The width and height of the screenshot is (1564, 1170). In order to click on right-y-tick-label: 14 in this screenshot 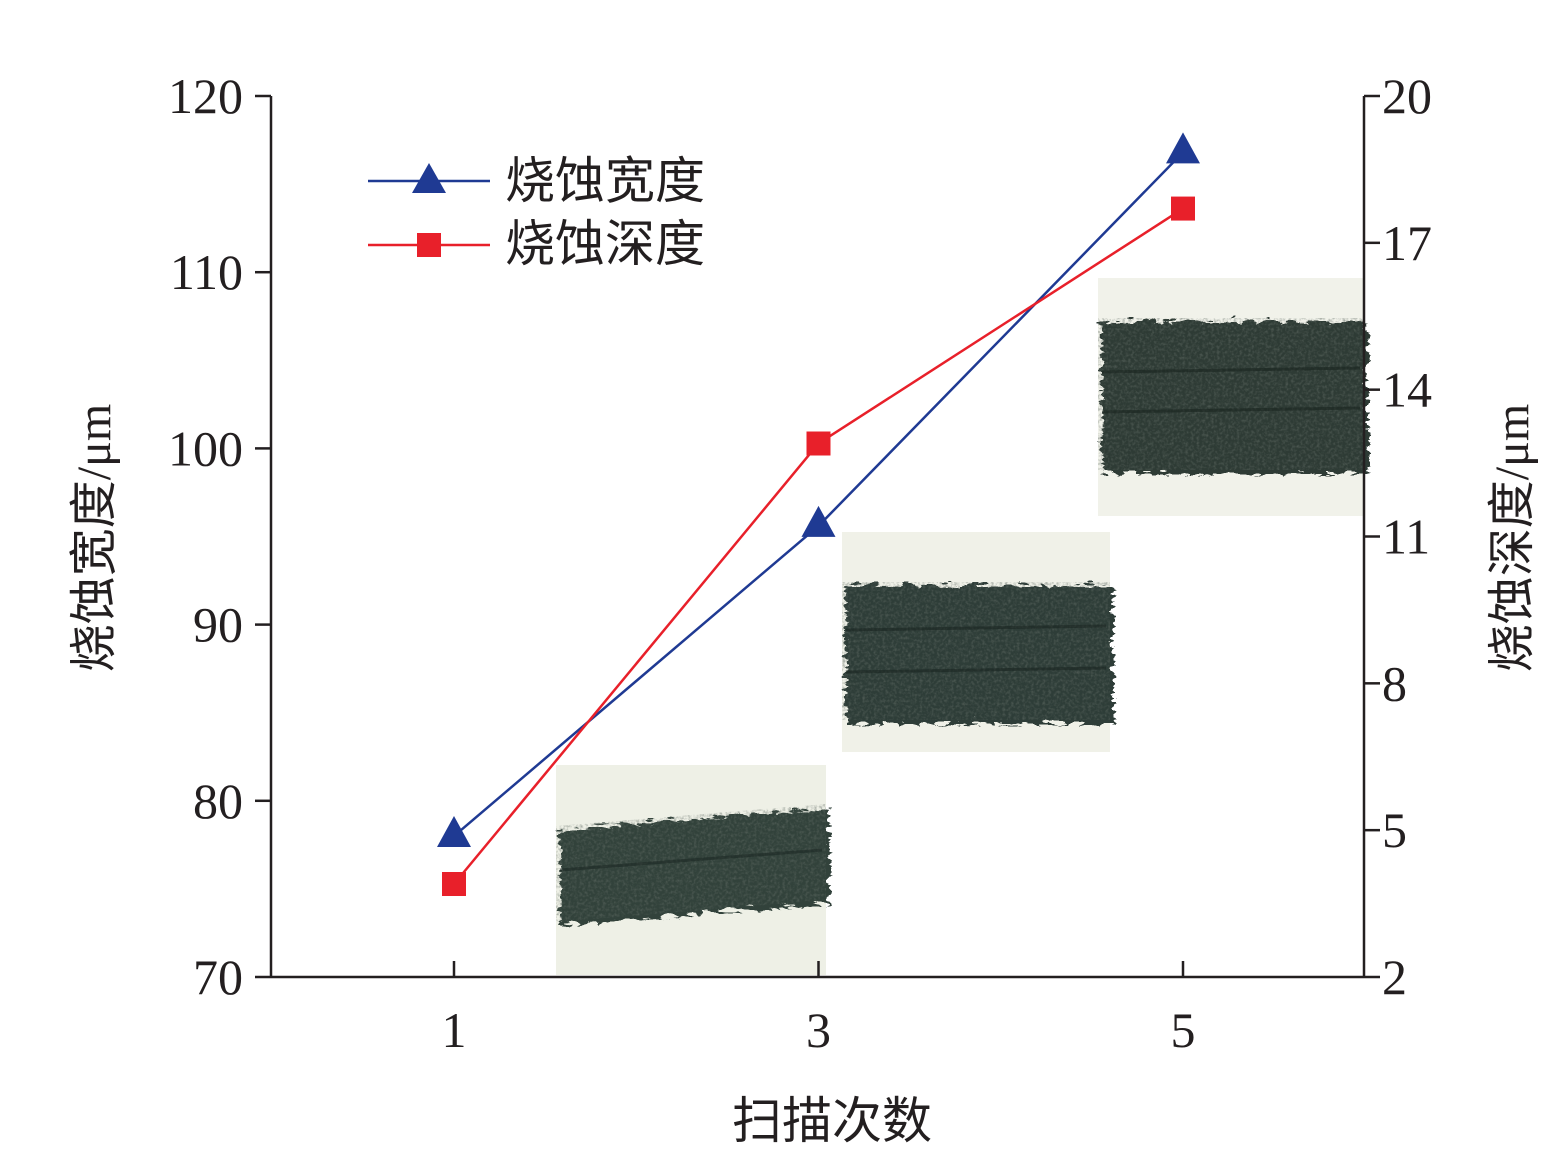, I will do `click(1407, 390)`.